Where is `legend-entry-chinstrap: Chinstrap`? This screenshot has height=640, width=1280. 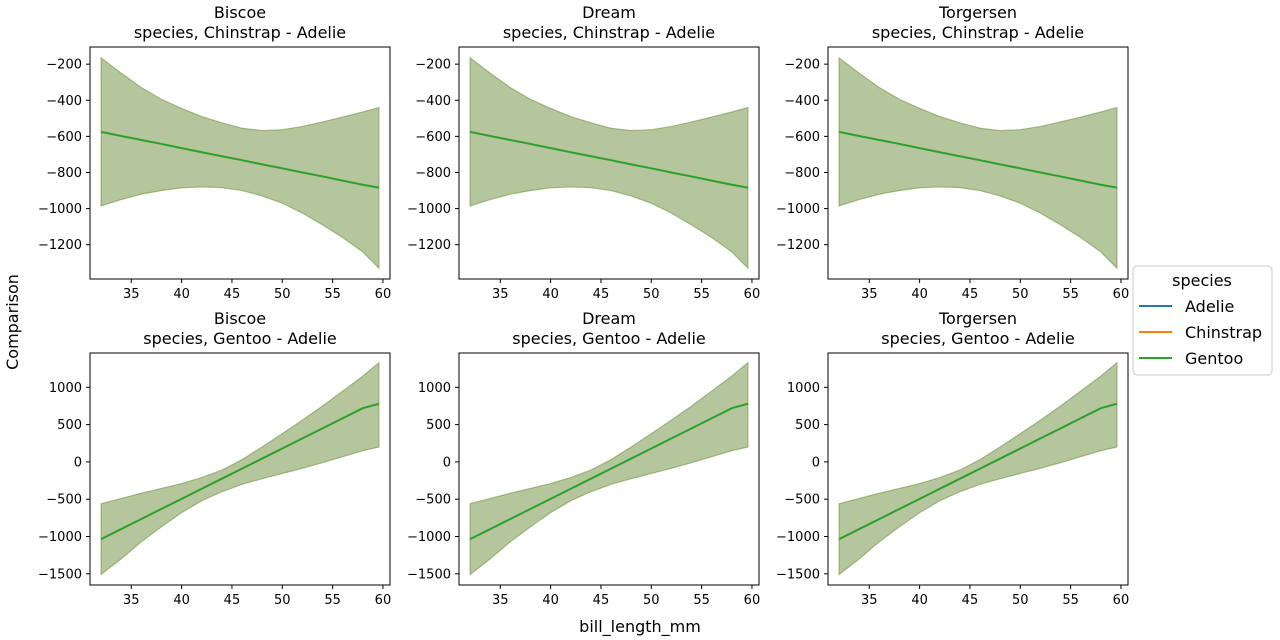
legend-entry-chinstrap: Chinstrap is located at coordinates (1200, 332).